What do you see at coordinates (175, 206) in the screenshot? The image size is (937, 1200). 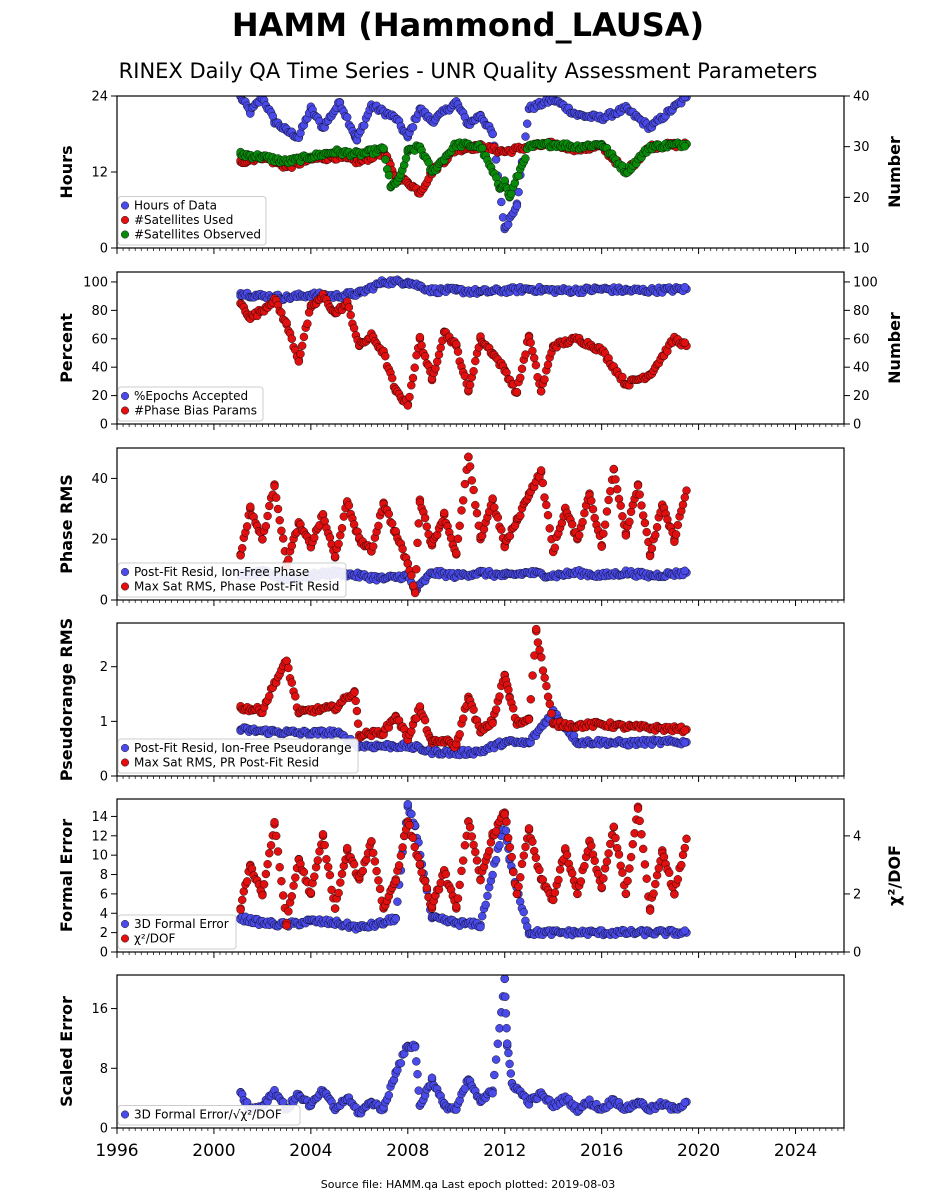 I see `legend-label: Hours of Data` at bounding box center [175, 206].